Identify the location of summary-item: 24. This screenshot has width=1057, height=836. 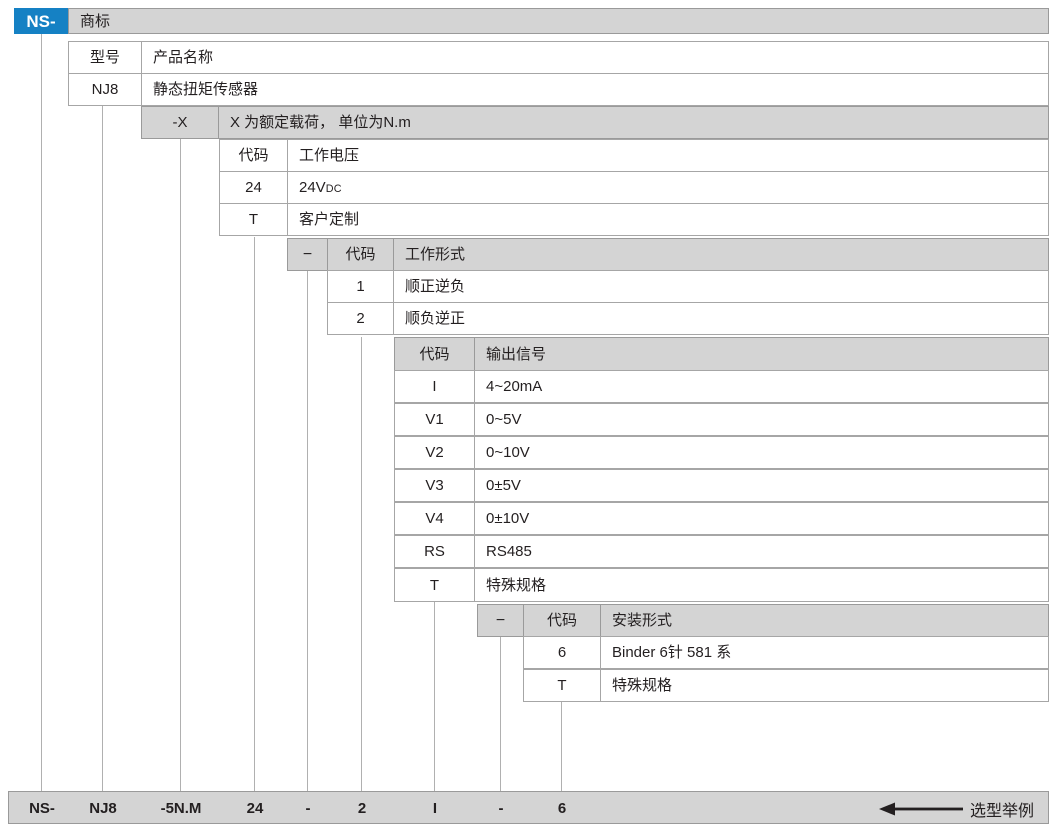
(255, 808).